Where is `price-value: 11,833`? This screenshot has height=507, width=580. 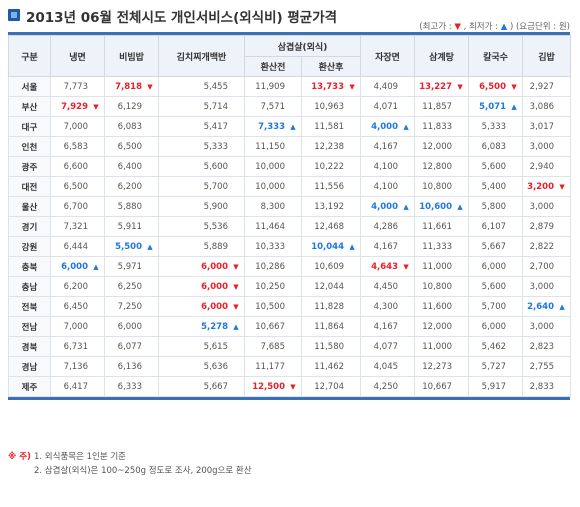 price-value: 11,833 is located at coordinates (437, 127).